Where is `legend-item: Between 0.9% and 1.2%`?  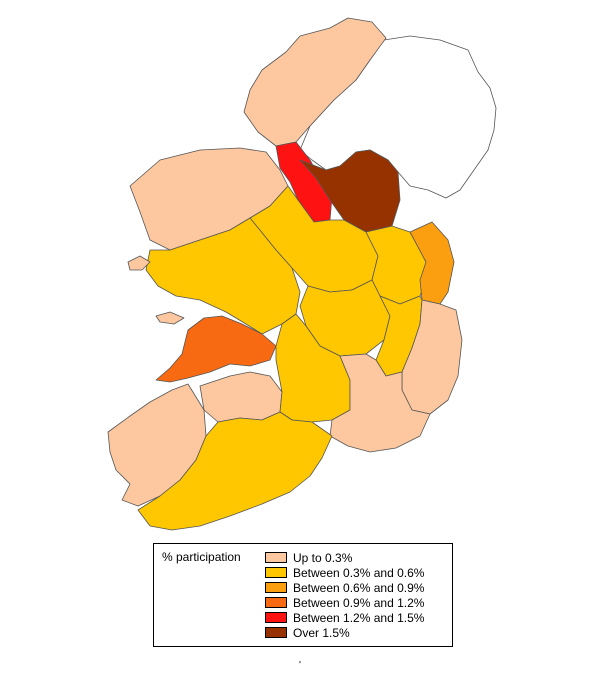
legend-item: Between 0.9% and 1.2% is located at coordinates (344, 602).